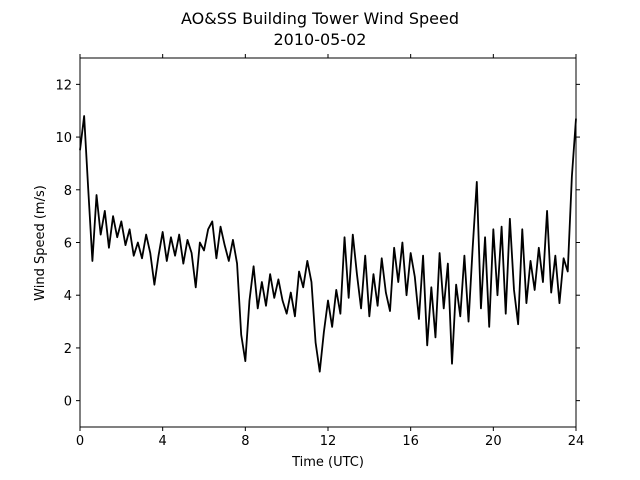 The image size is (640, 480). I want to click on y-tick-label: 8, so click(68, 191).